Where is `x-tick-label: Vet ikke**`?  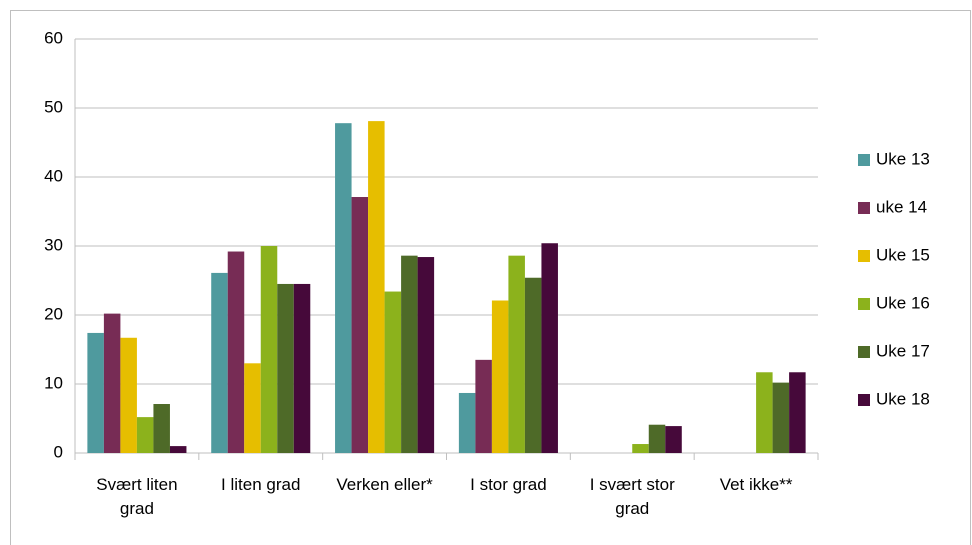
x-tick-label: Vet ikke** is located at coordinates (756, 484).